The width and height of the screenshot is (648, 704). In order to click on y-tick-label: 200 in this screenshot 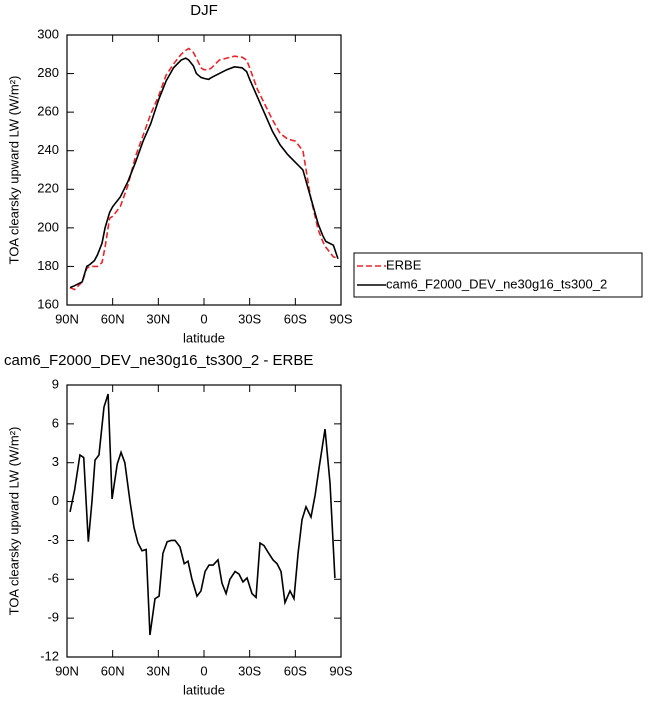, I will do `click(48, 226)`.